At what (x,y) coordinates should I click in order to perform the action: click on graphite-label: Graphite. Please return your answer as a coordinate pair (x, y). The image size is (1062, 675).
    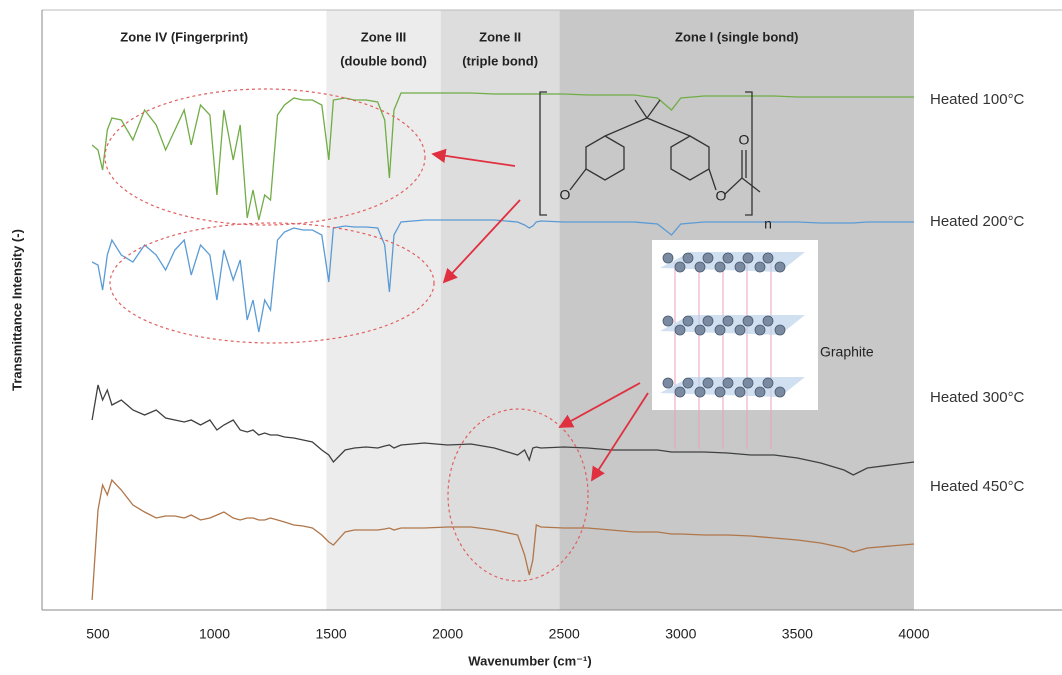
    Looking at the image, I should click on (847, 352).